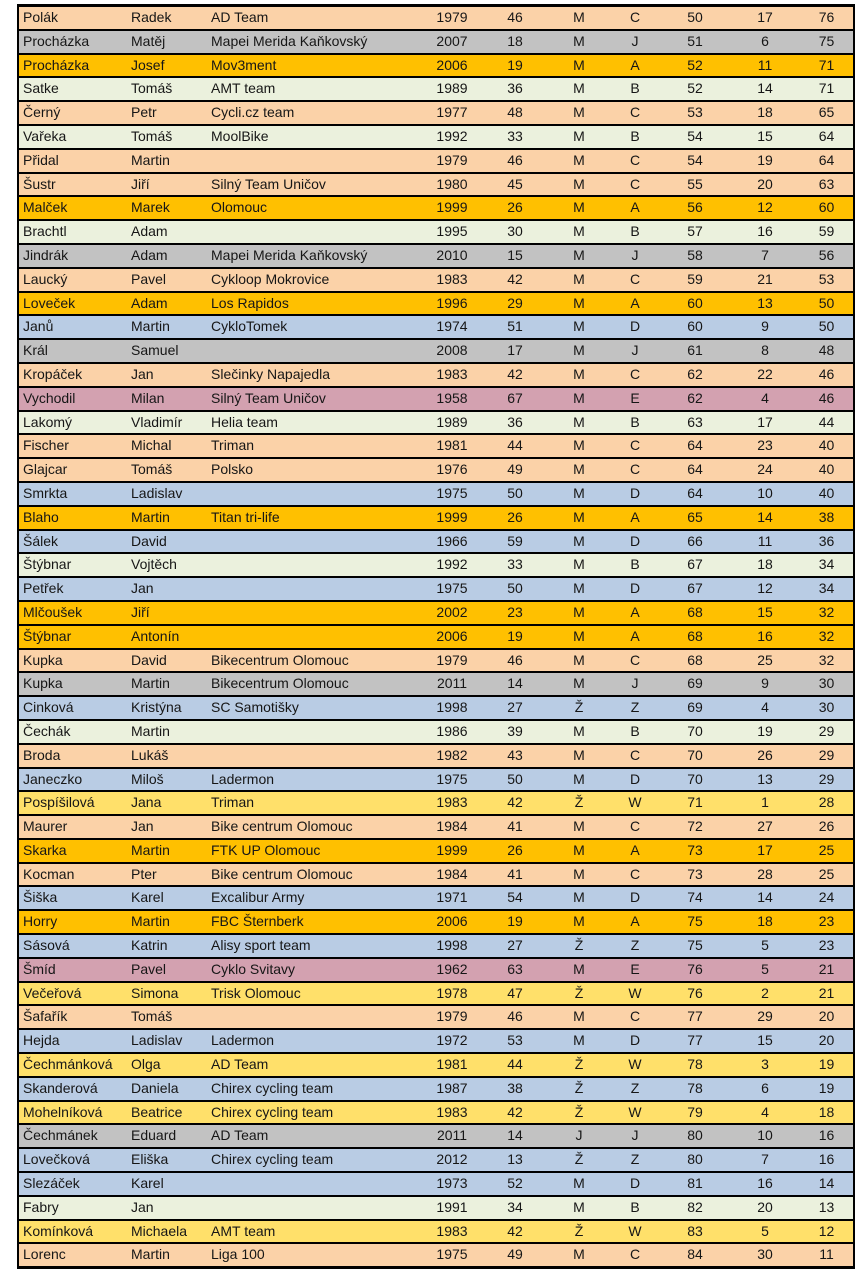 The image size is (863, 1285). Describe the element at coordinates (436, 590) in the screenshot. I see `table-row: Petřek Jan 1975 50 M D 67 12 34` at that location.